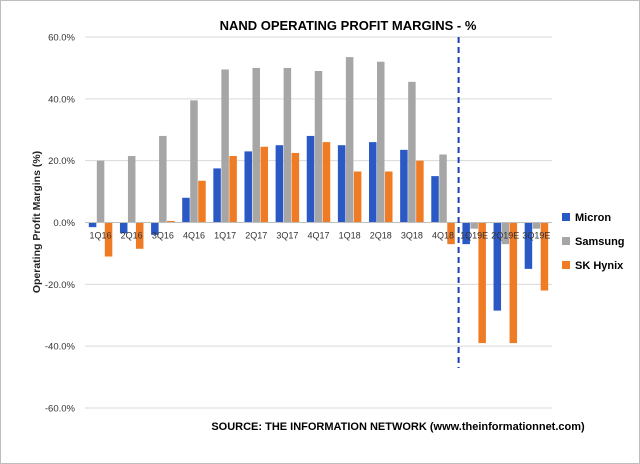 Image resolution: width=640 pixels, height=464 pixels. I want to click on y-tick-label: 40.0%, so click(61, 99).